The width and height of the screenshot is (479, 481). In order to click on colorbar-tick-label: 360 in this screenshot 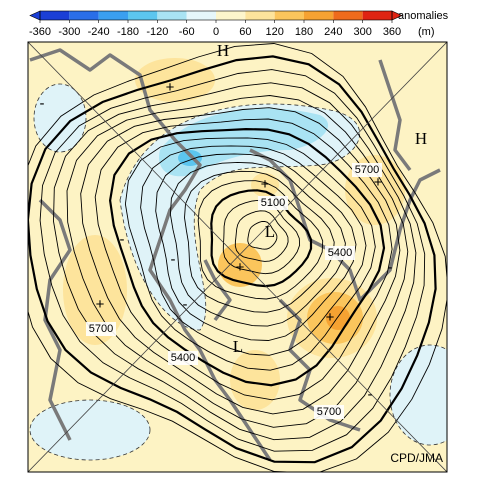, I will do `click(392, 32)`.